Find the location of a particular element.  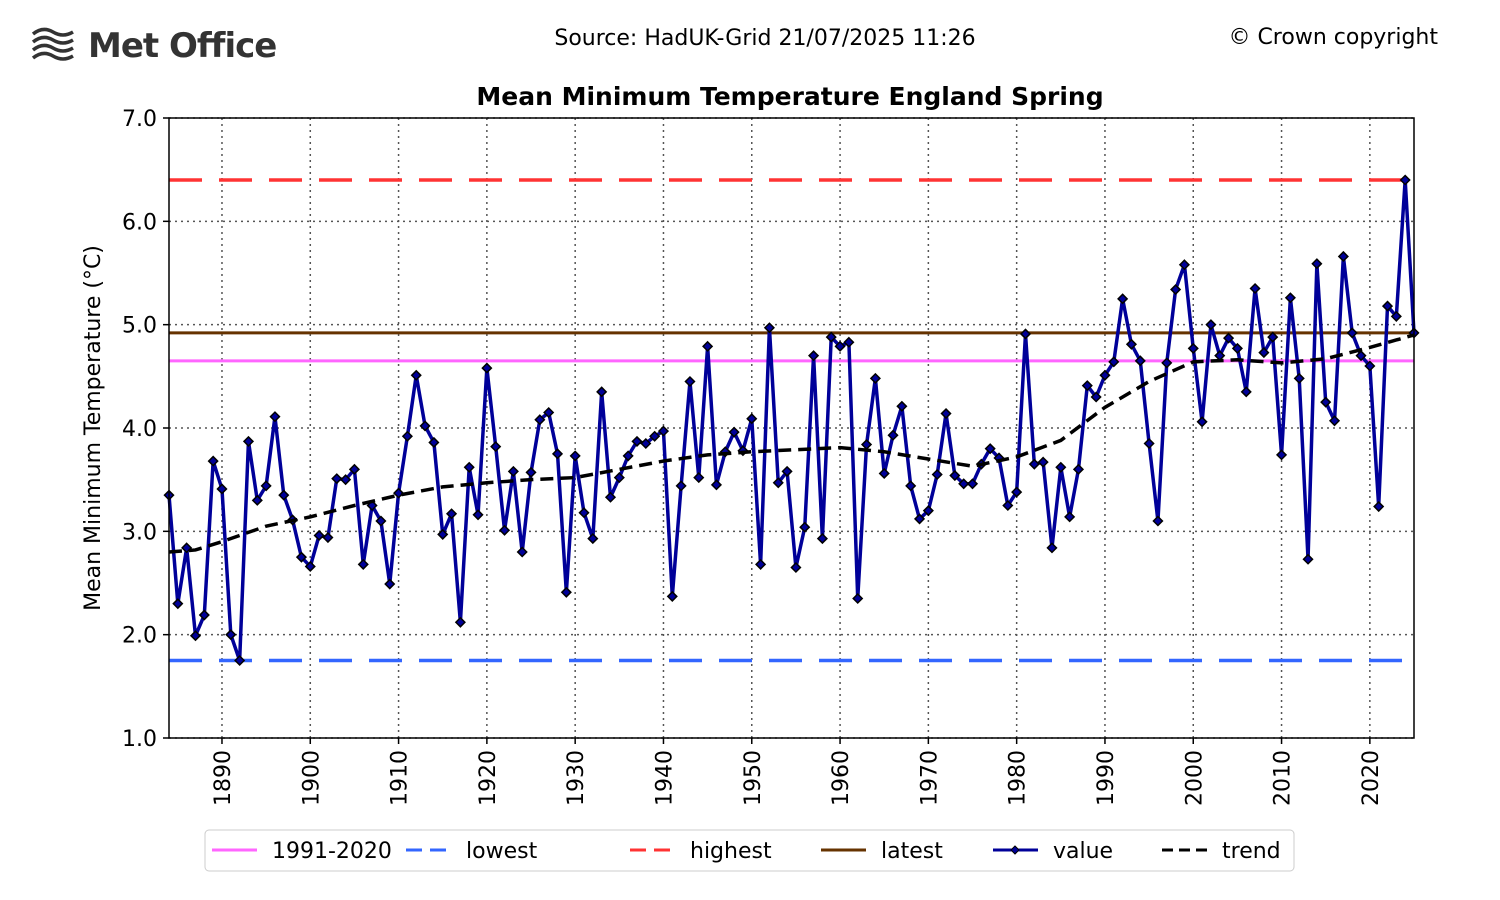

legend-label-latest: latest is located at coordinates (912, 851).